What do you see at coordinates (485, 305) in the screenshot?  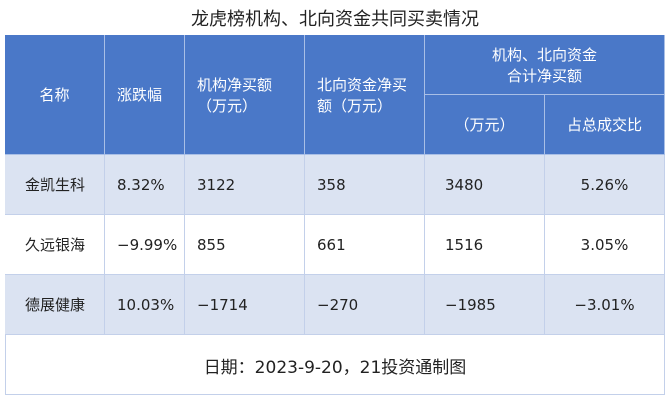 I see `table-cell: −1985` at bounding box center [485, 305].